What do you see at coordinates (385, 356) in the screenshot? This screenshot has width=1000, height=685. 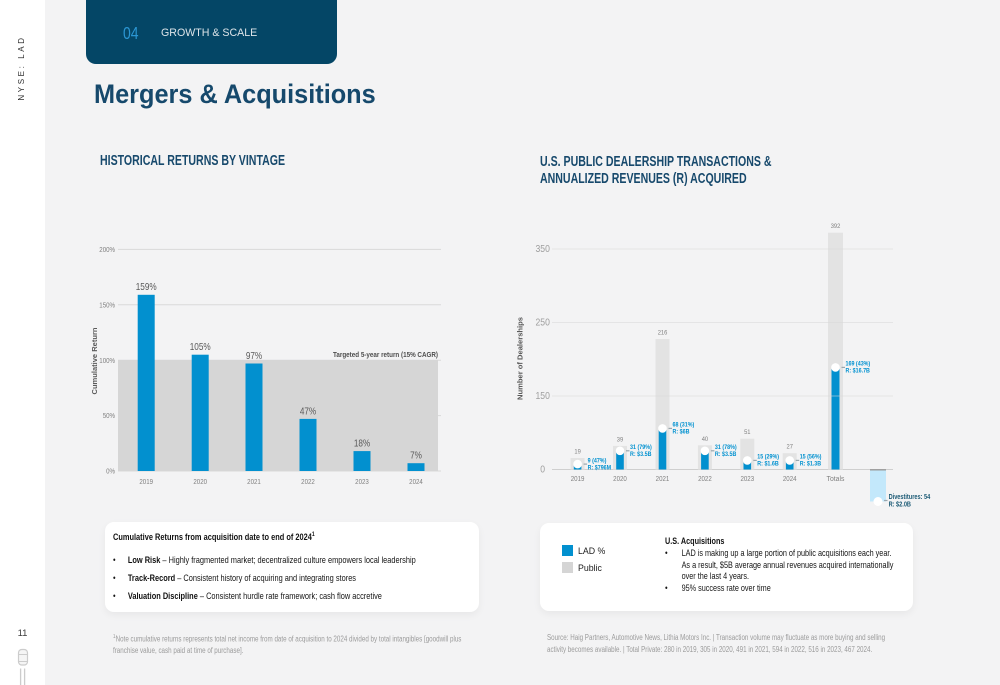 I see `svg-text:Targeted 5-year return (15% CA: Targeted 5-year return (15% CAGR)` at bounding box center [385, 356].